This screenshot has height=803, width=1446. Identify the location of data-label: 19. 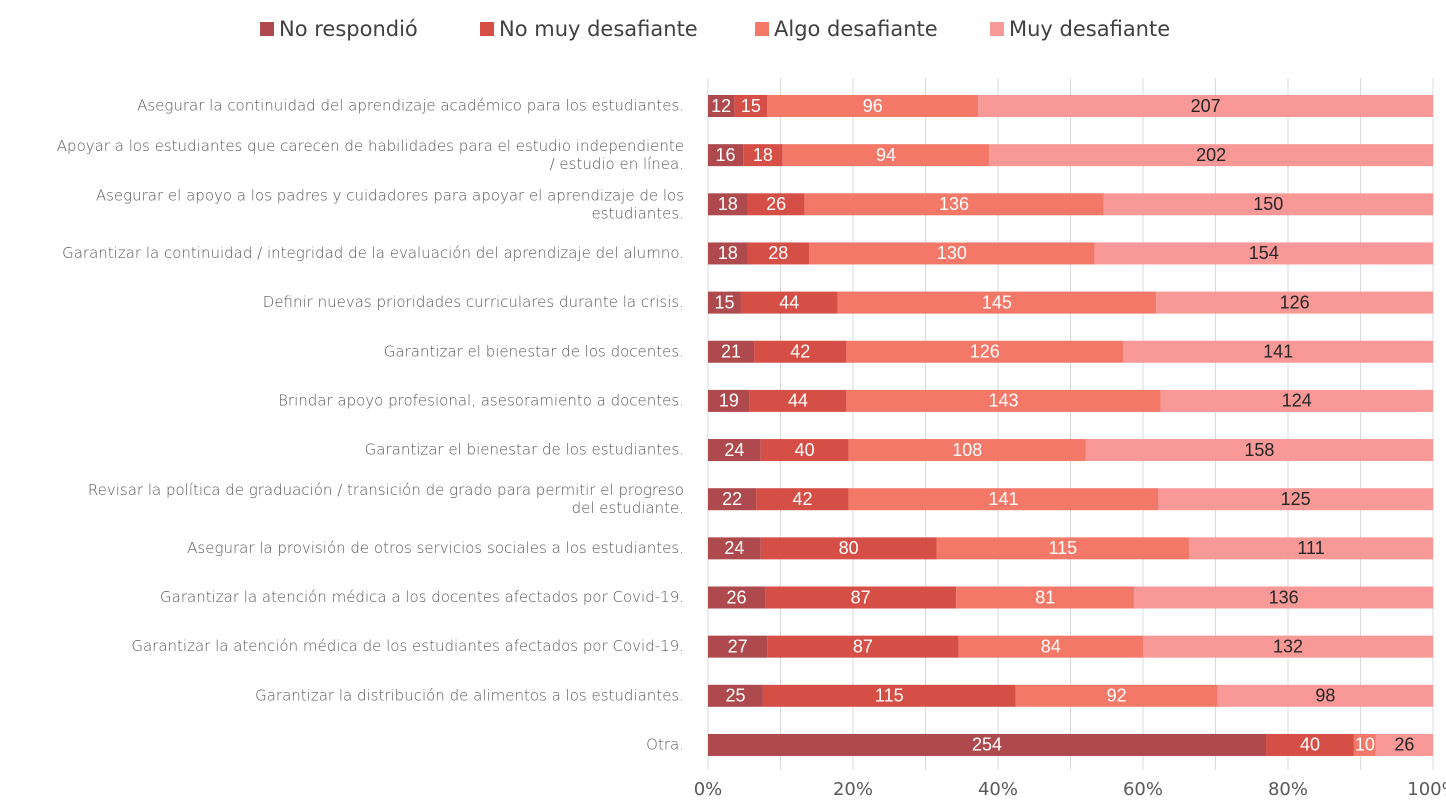
(729, 401).